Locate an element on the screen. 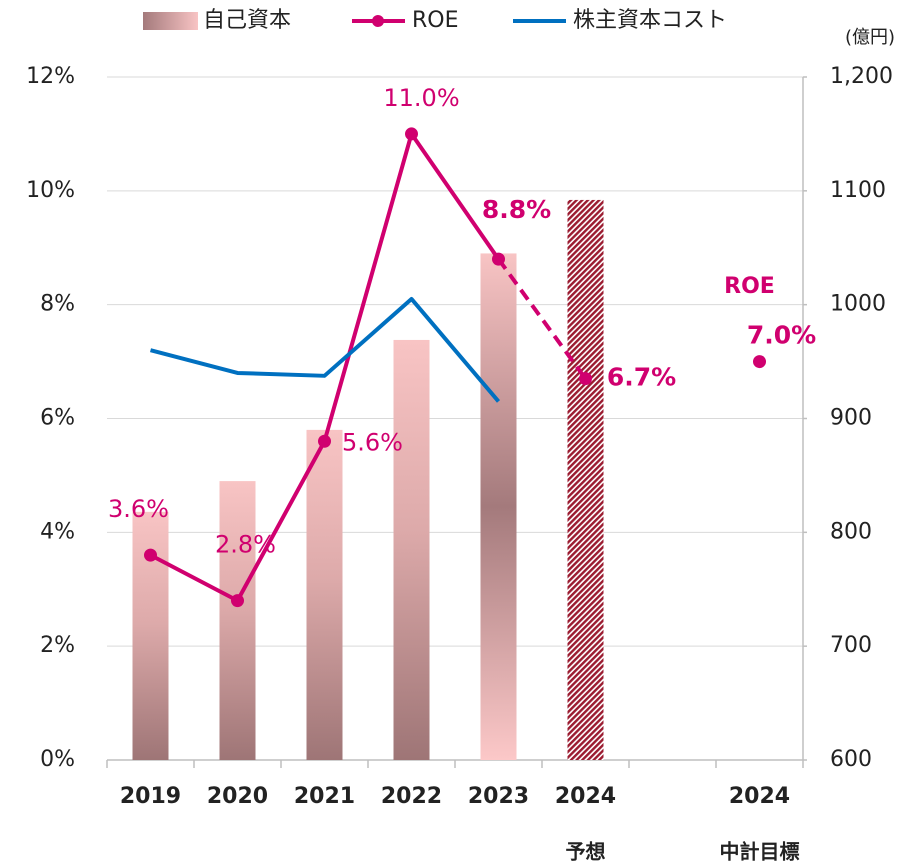 The image size is (918, 866). y-tick-label: 2% is located at coordinates (57, 645).